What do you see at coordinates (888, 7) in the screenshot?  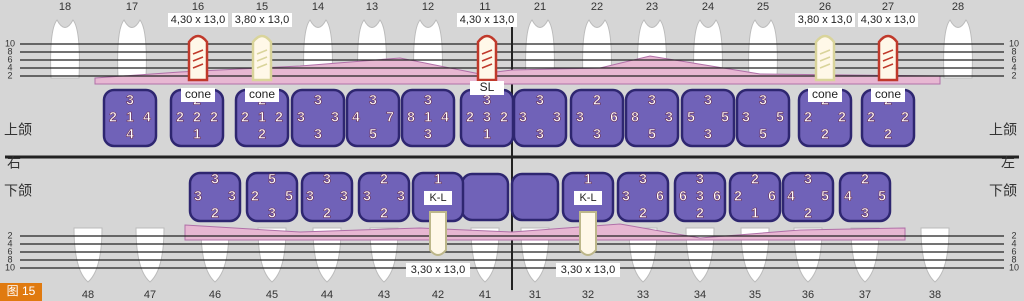 I see `tooth-number: 27` at bounding box center [888, 7].